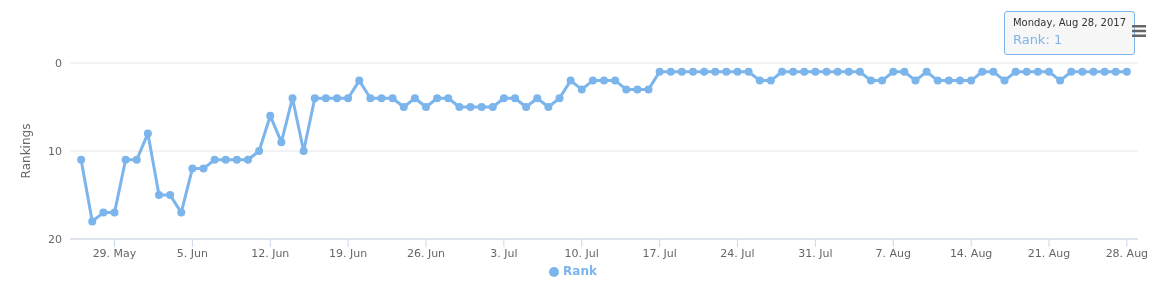 The image size is (1156, 290). I want to click on y-axis-title: Rankings, so click(26, 151).